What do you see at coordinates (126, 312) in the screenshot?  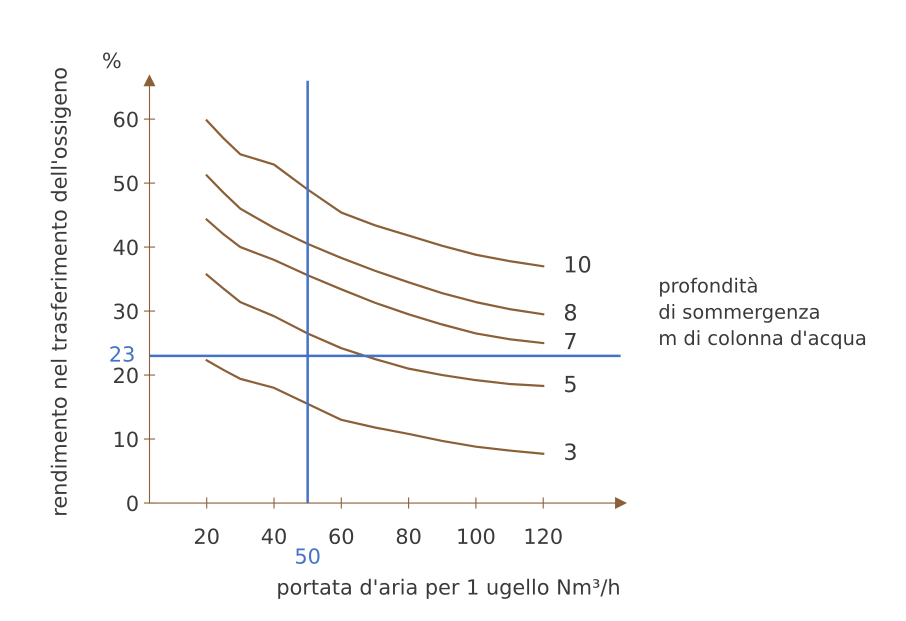 I see `y-tick-label: 30` at bounding box center [126, 312].